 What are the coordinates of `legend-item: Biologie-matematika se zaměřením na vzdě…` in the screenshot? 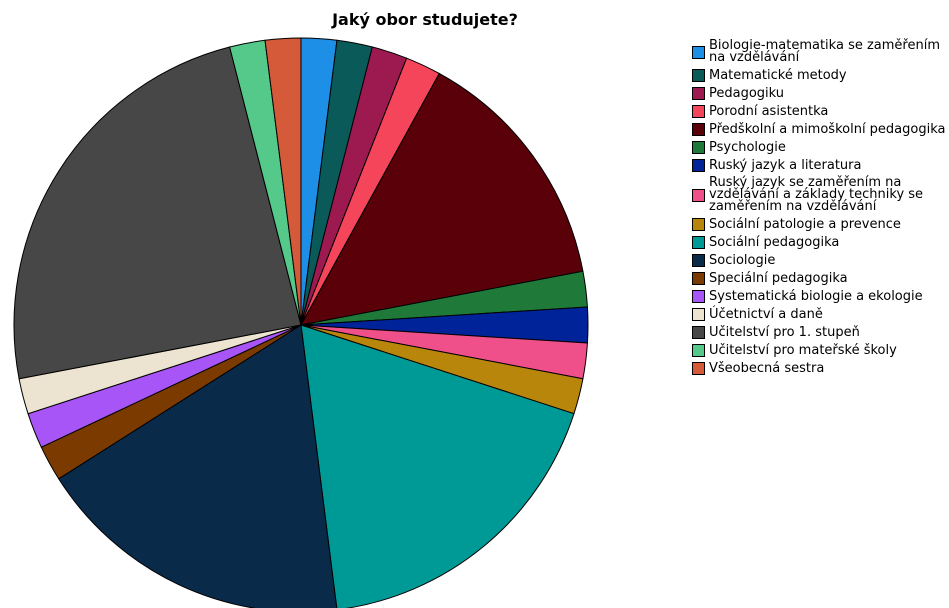 It's located at (820, 51).